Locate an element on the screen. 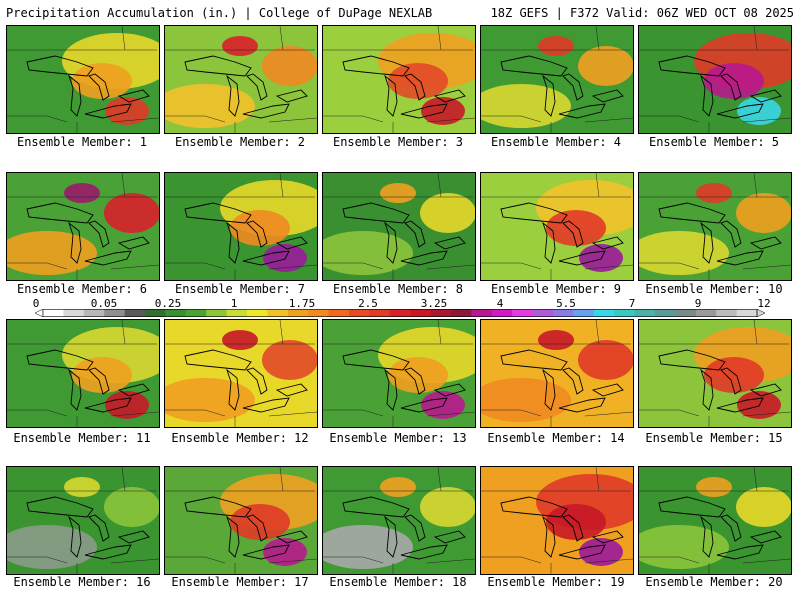 This screenshot has width=800, height=600. legend-max-arrow is located at coordinates (760, 313).